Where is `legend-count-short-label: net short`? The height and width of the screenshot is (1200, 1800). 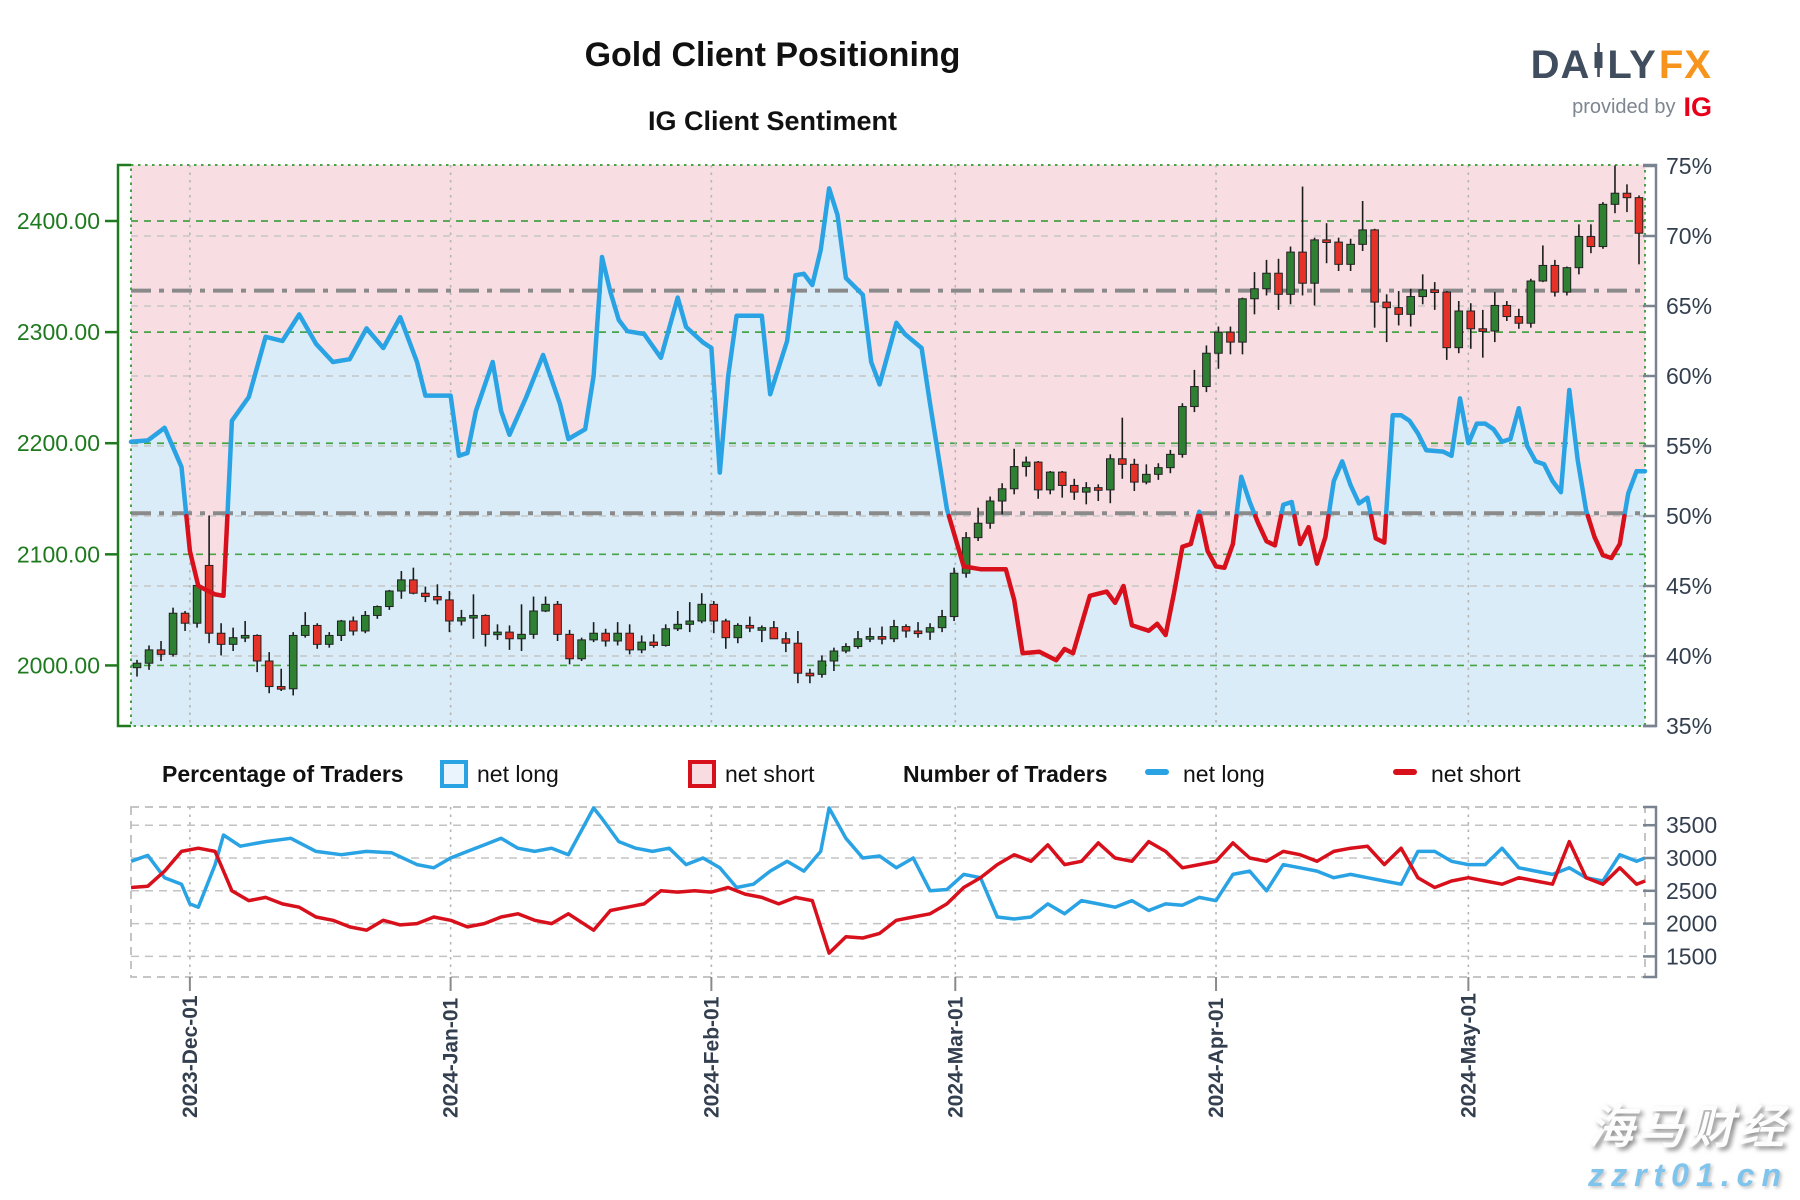
legend-count-short-label: net short is located at coordinates (1476, 774).